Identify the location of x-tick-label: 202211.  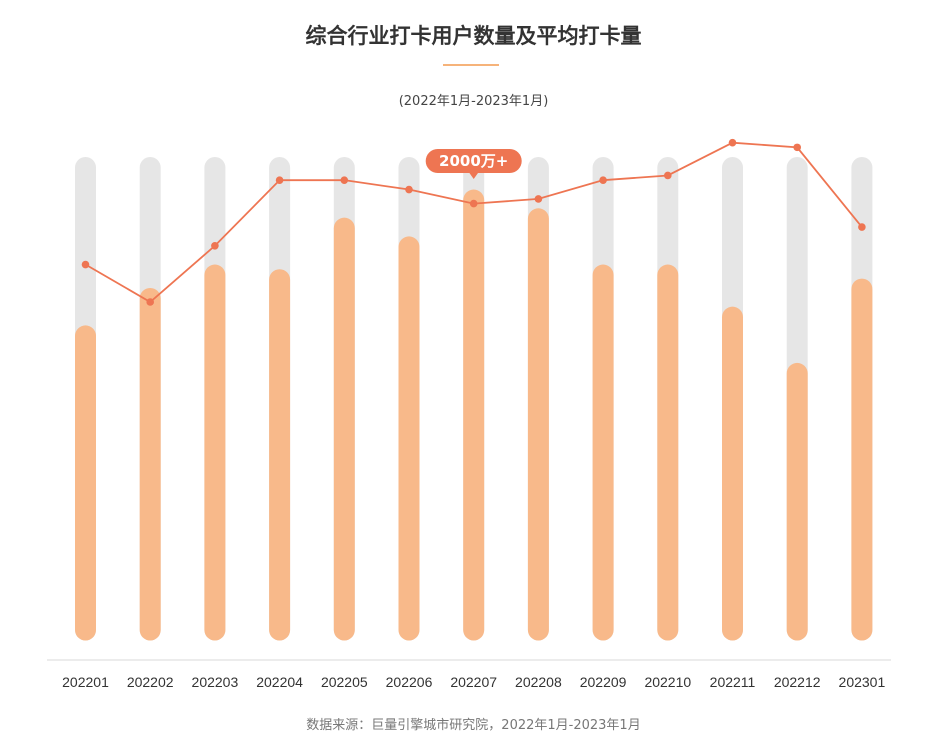
(733, 682).